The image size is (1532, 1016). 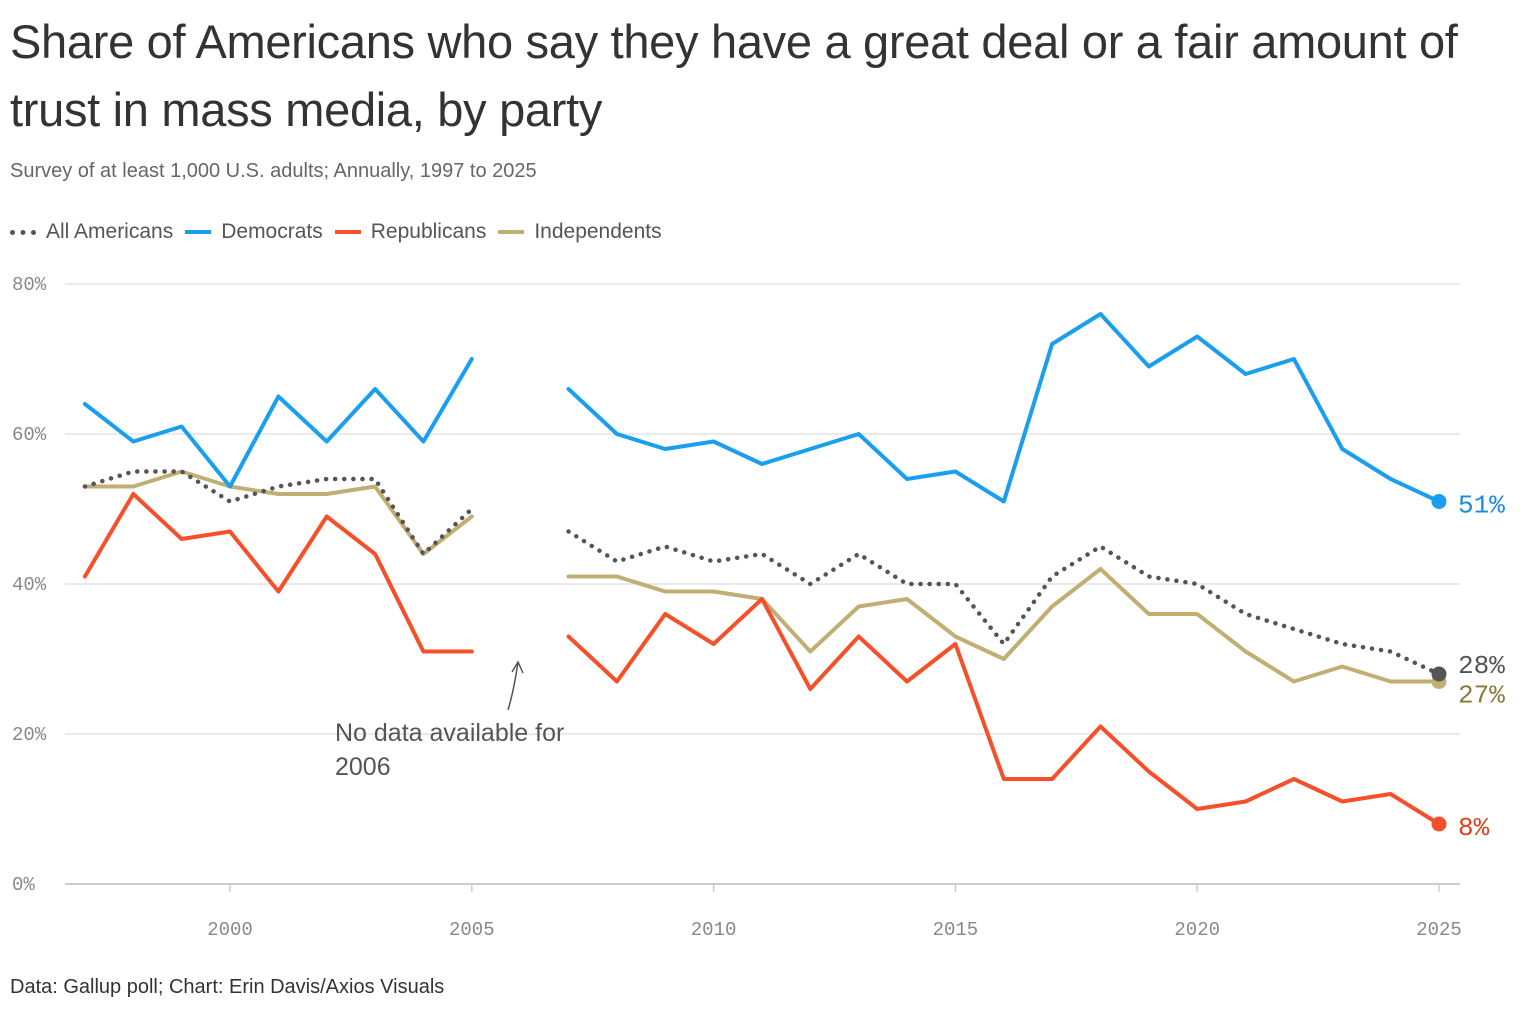 What do you see at coordinates (428, 231) in the screenshot?
I see `legend-label-republicans: Republicans` at bounding box center [428, 231].